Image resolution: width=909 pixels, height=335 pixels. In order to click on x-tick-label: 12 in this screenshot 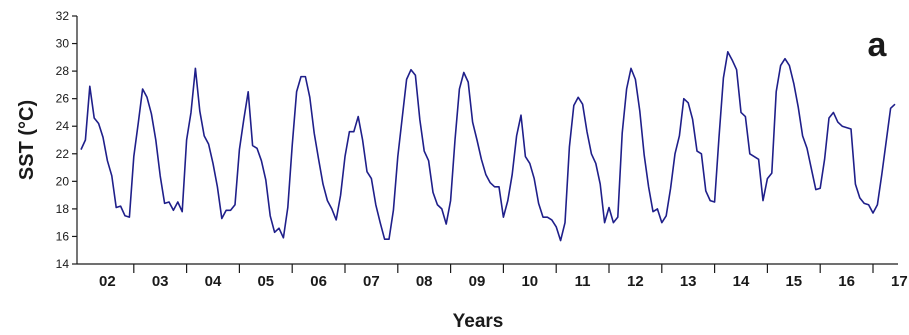, I will do `click(635, 281)`.